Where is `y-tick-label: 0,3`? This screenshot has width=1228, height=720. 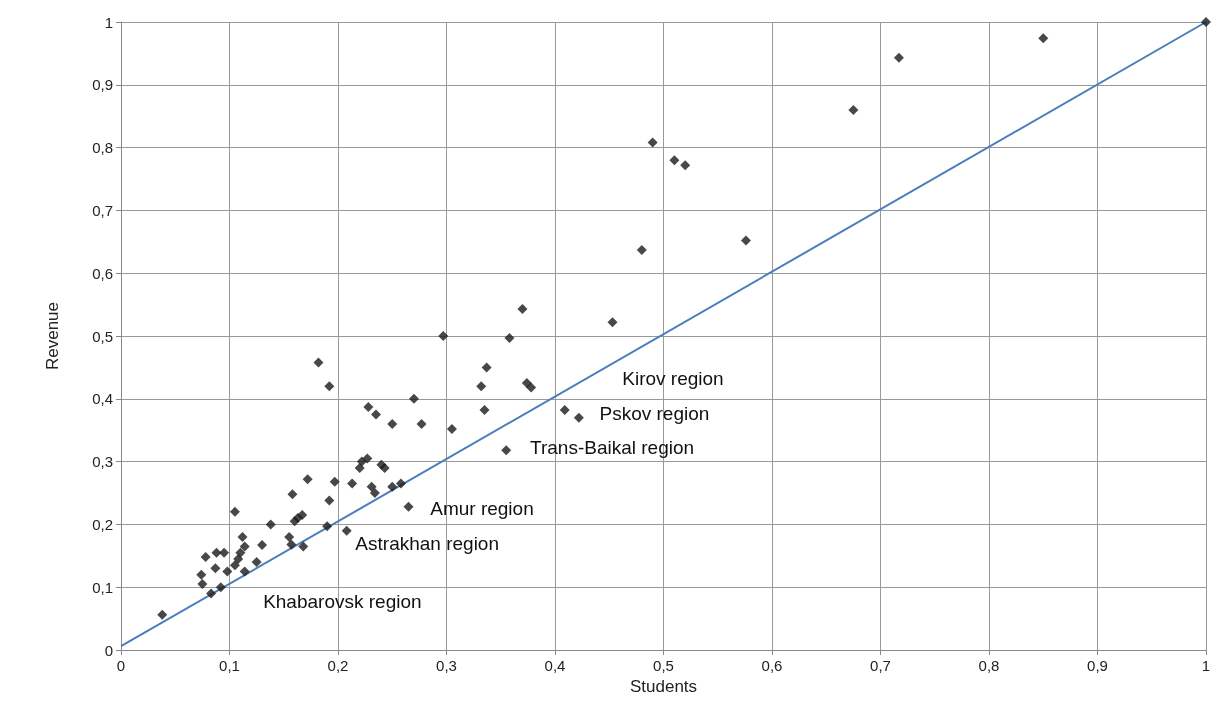 y-tick-label: 0,3 is located at coordinates (102, 462).